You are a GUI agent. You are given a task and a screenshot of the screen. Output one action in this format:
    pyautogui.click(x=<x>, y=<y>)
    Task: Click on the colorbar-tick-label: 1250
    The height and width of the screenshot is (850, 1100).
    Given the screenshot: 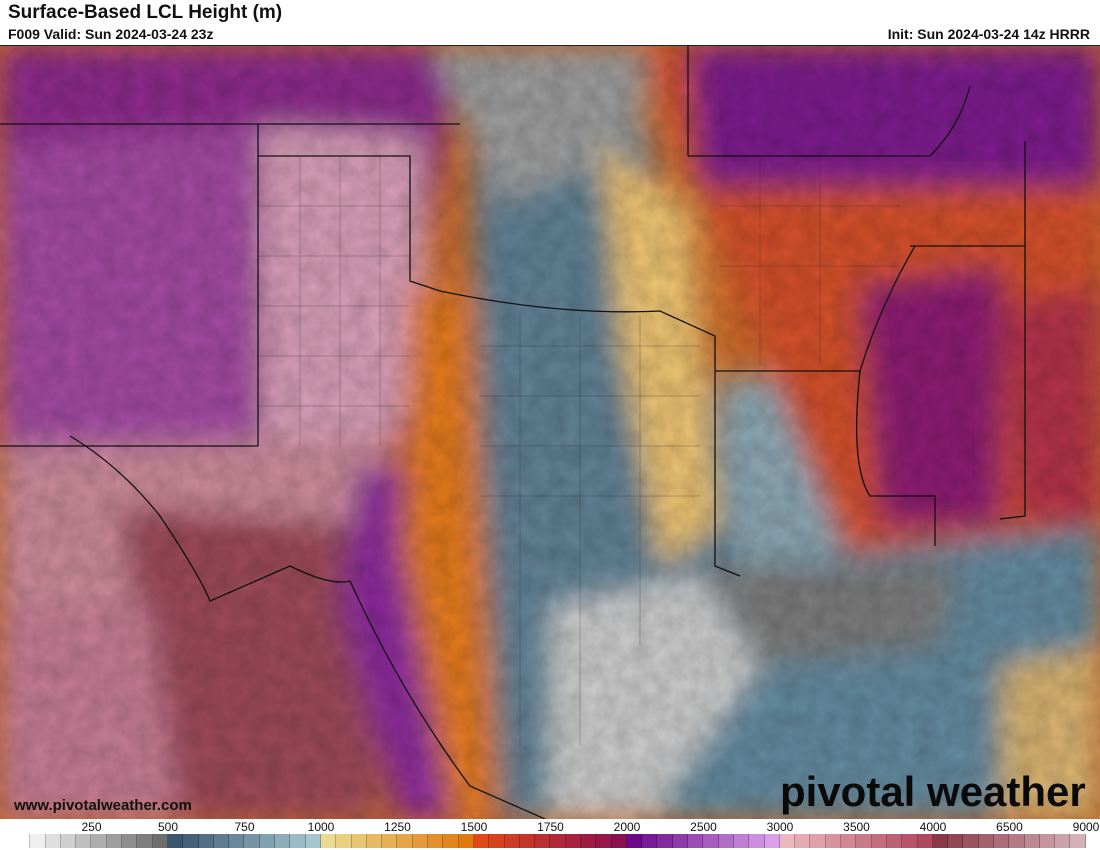 What is the action you would take?
    pyautogui.click(x=397, y=827)
    